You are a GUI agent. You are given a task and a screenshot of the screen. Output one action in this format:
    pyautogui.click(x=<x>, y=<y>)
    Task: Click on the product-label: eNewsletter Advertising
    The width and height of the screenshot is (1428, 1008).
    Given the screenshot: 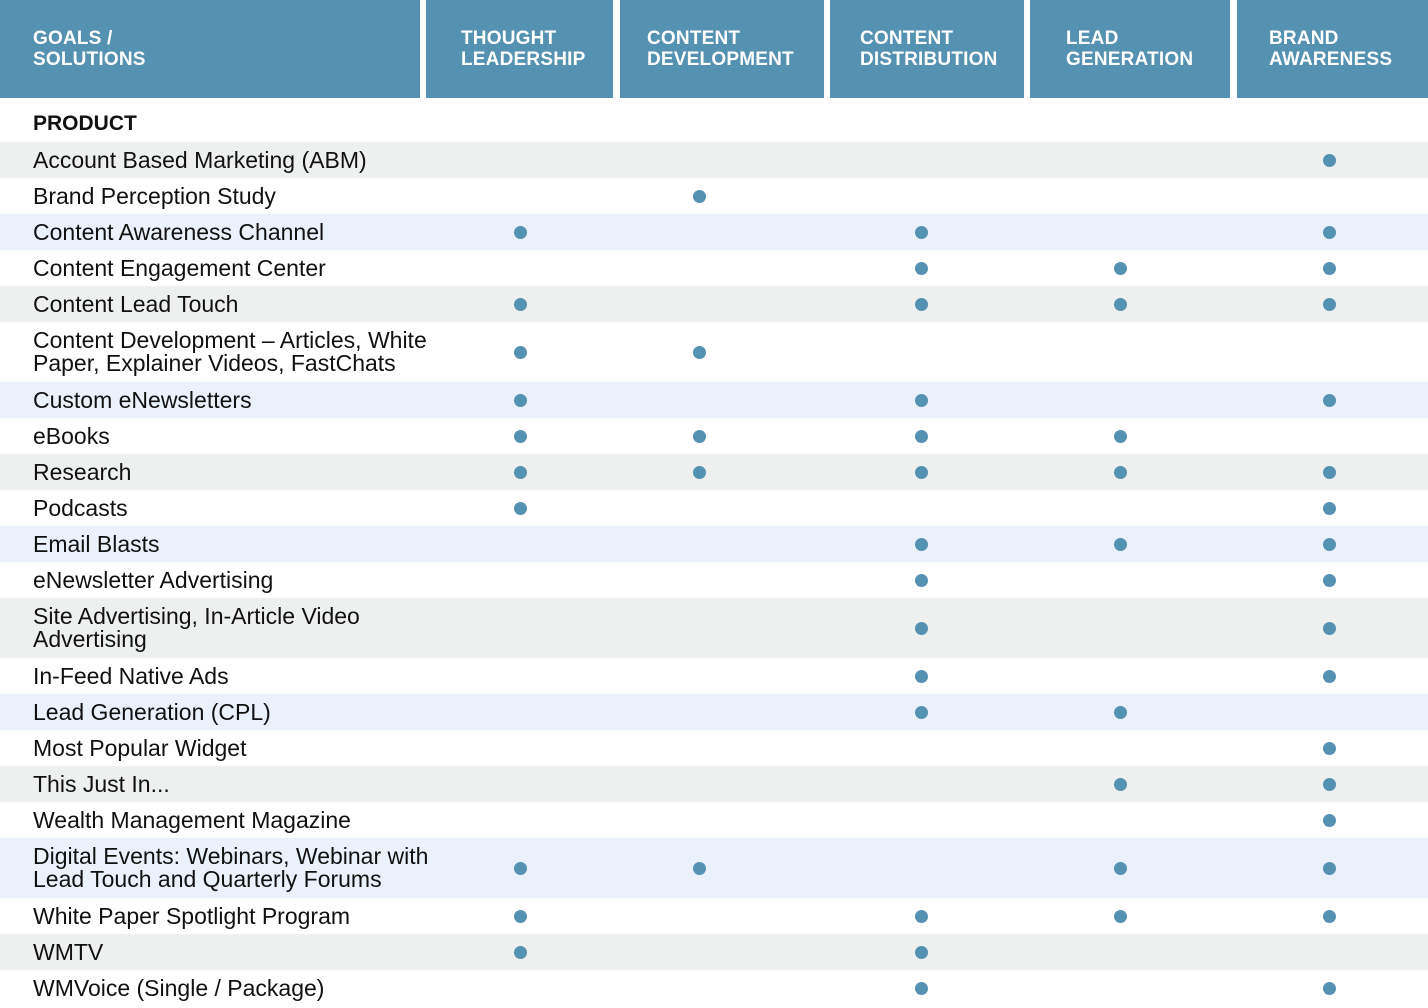 What is the action you would take?
    pyautogui.click(x=153, y=579)
    